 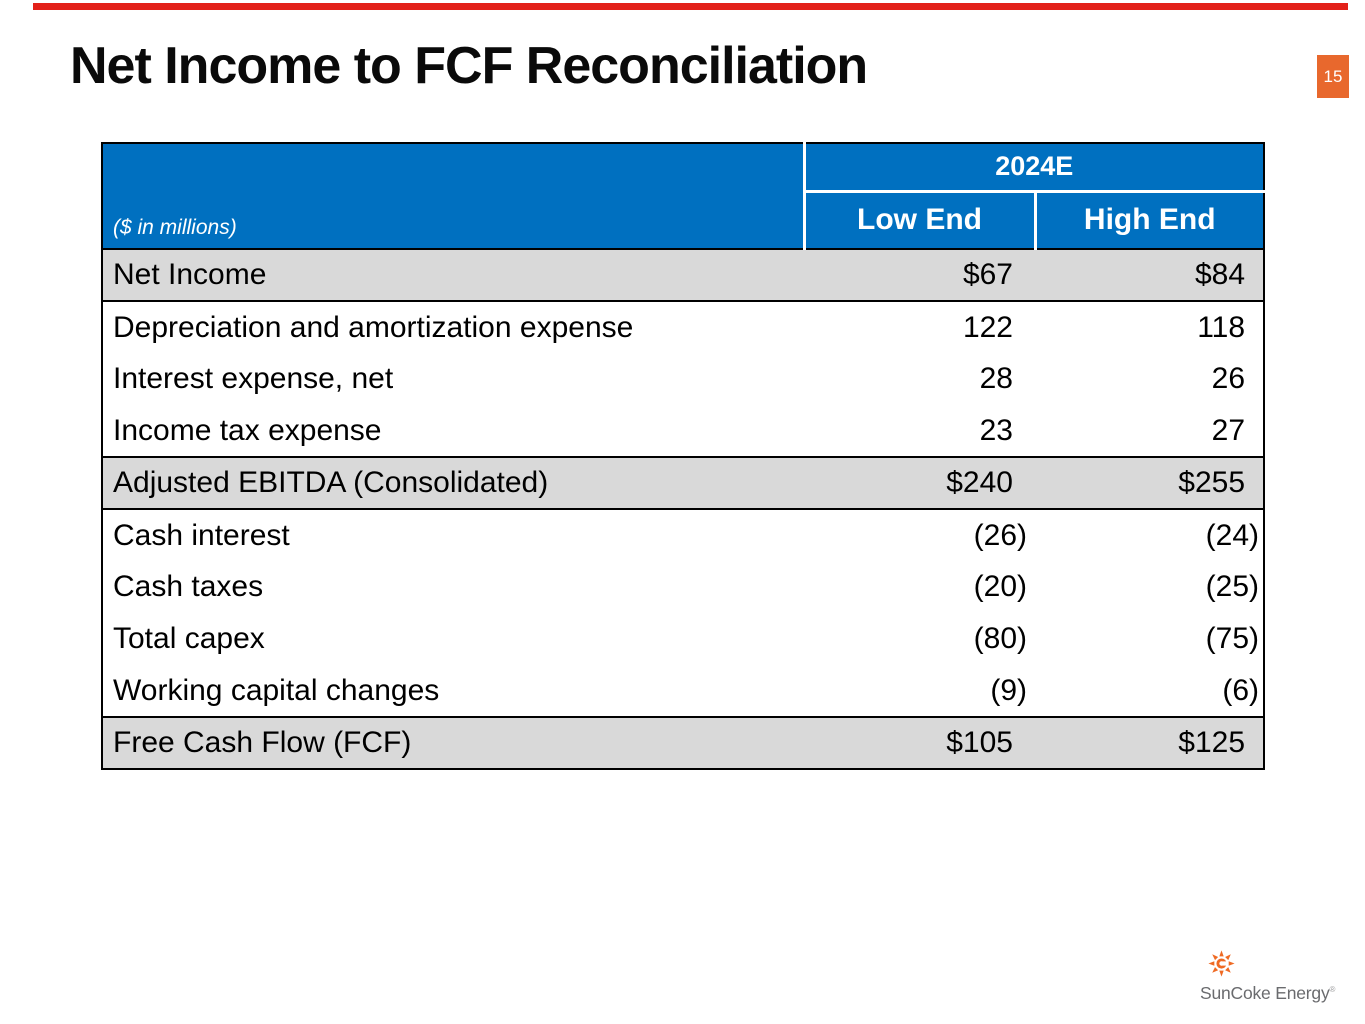 What do you see at coordinates (469, 66) in the screenshot?
I see `page-title: Net Income to FCF Reconciliation` at bounding box center [469, 66].